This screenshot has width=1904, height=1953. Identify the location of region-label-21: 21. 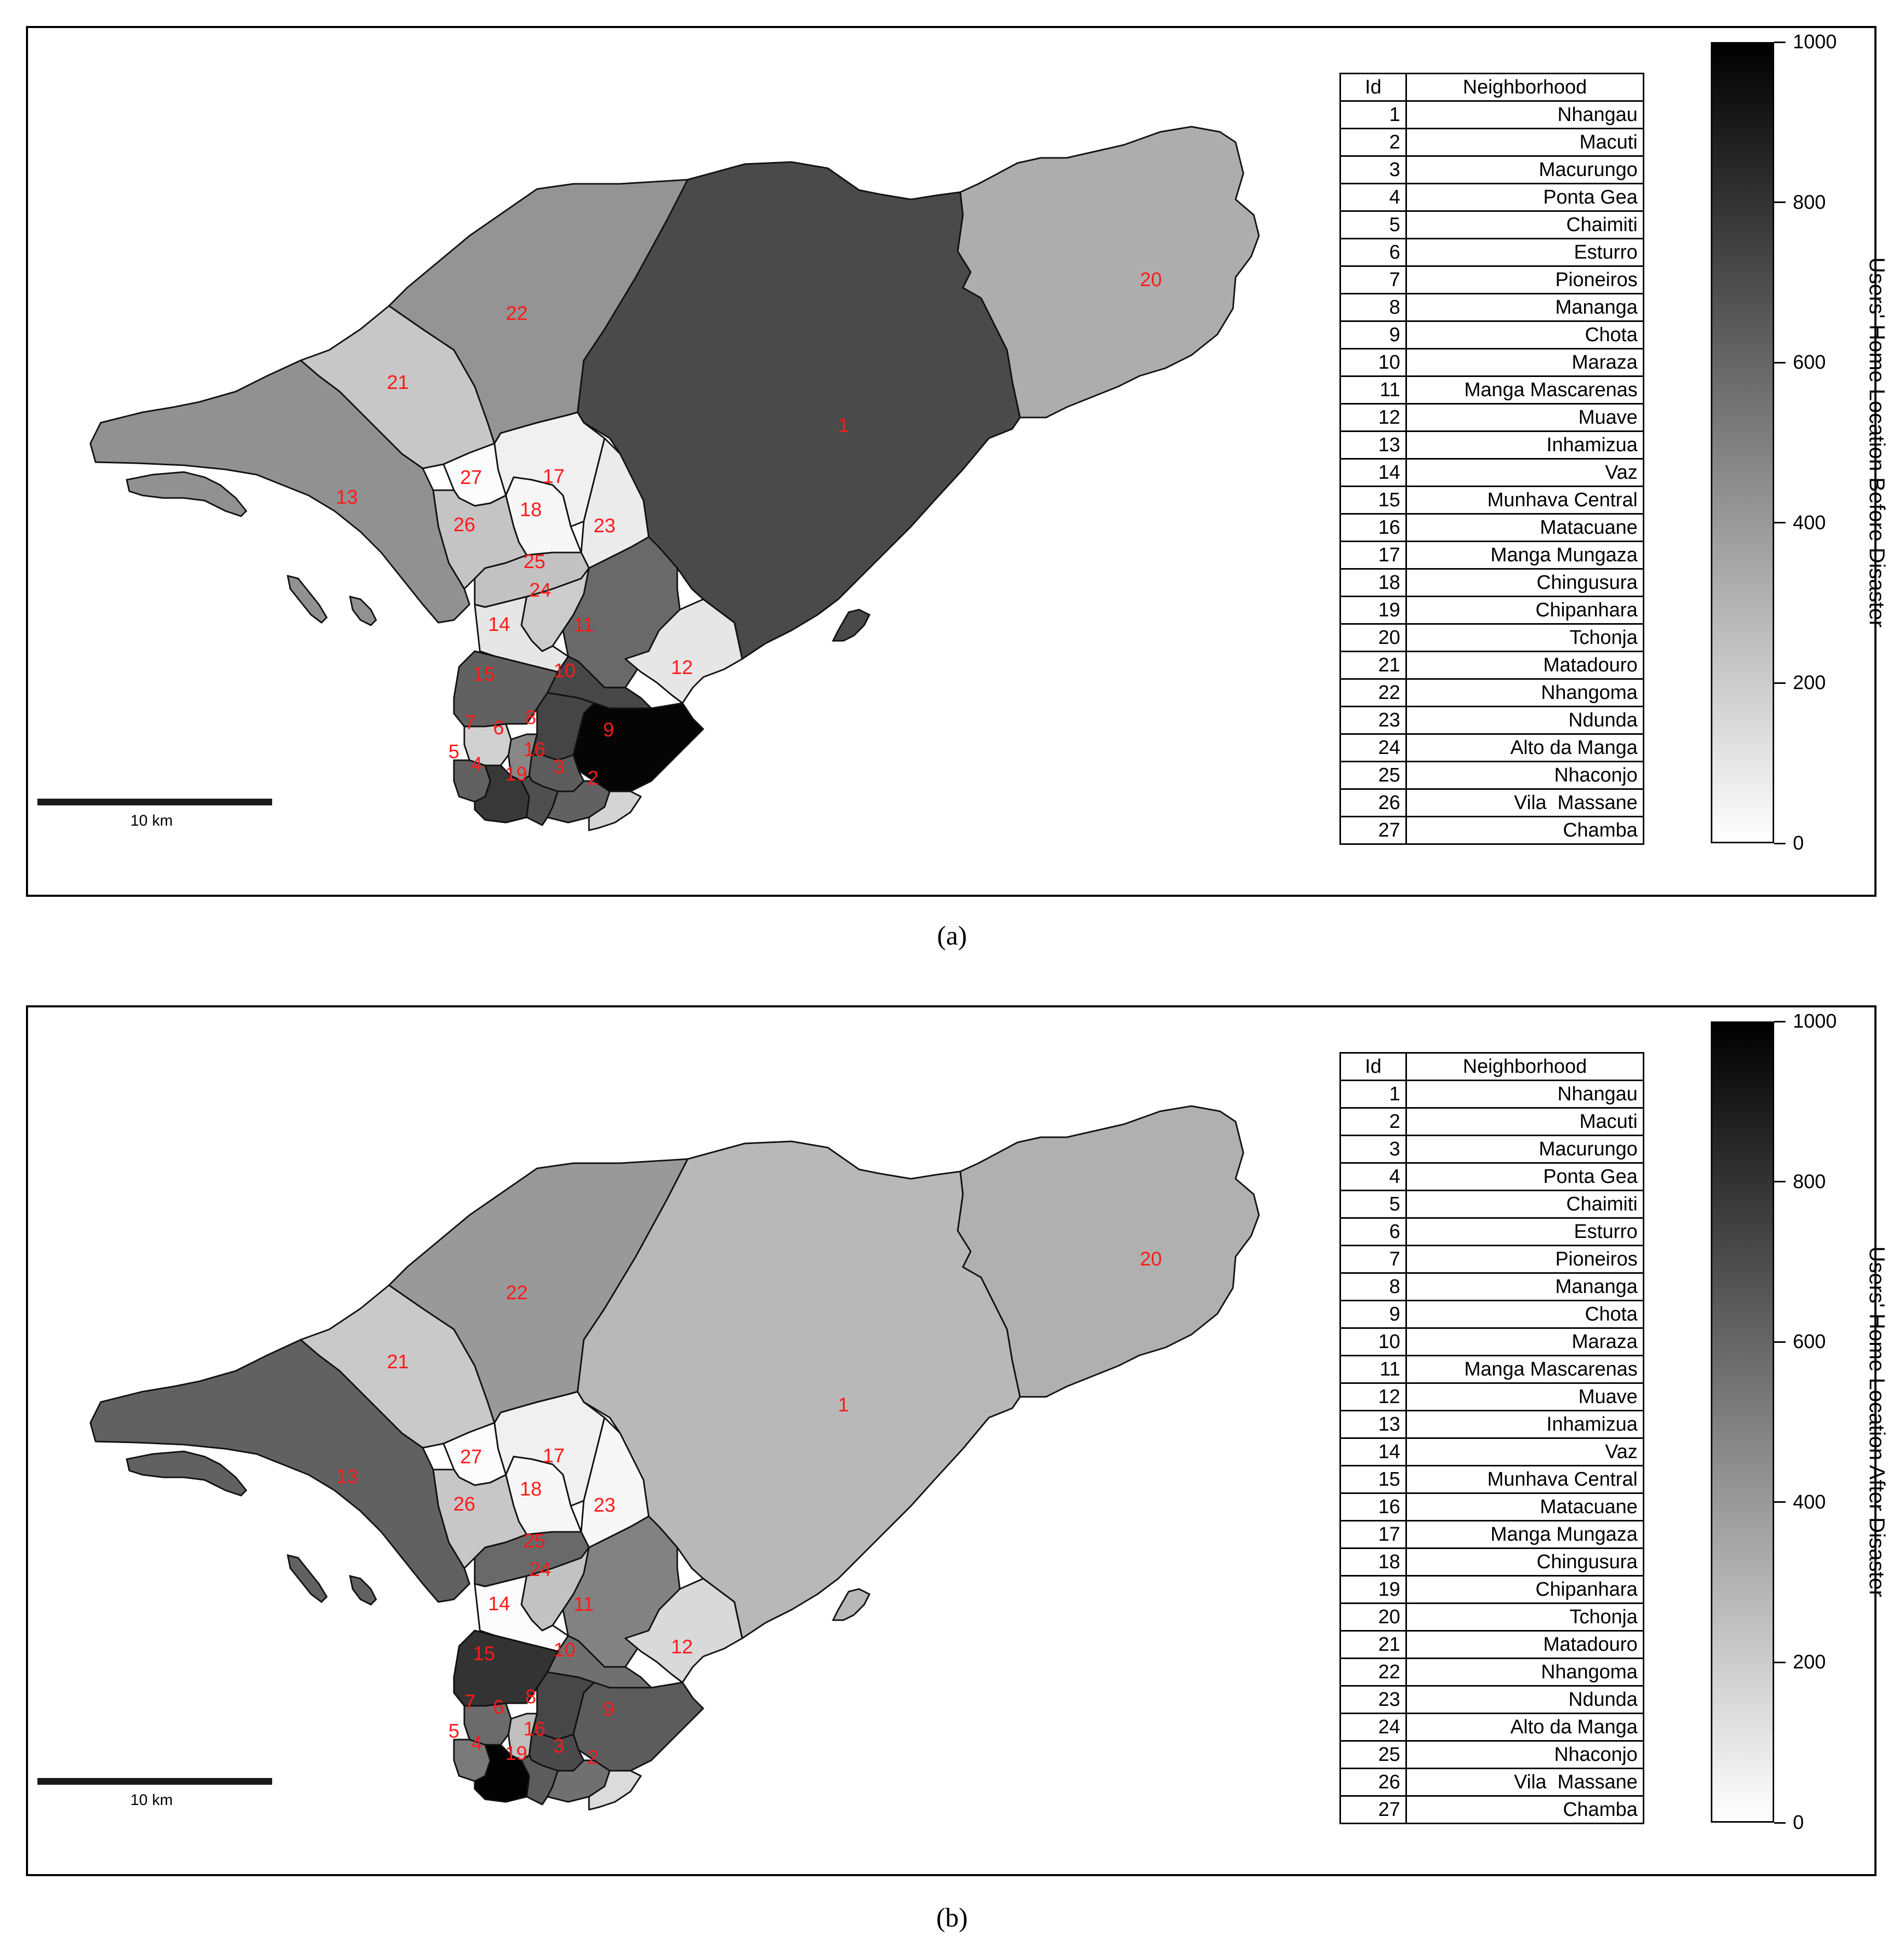
(398, 1362).